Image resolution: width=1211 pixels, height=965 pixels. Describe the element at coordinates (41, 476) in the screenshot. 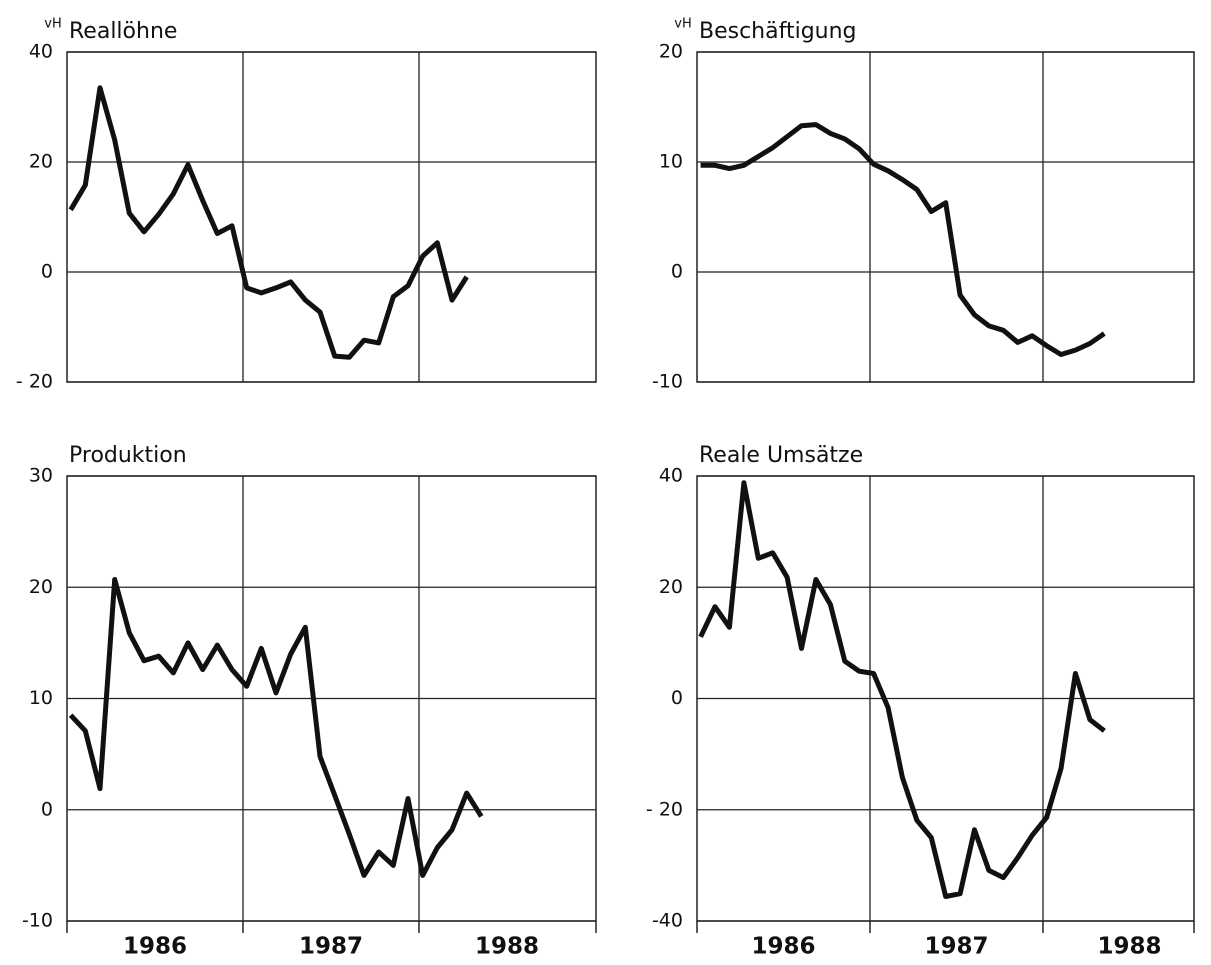

I see `y-tick-label: 30` at that location.